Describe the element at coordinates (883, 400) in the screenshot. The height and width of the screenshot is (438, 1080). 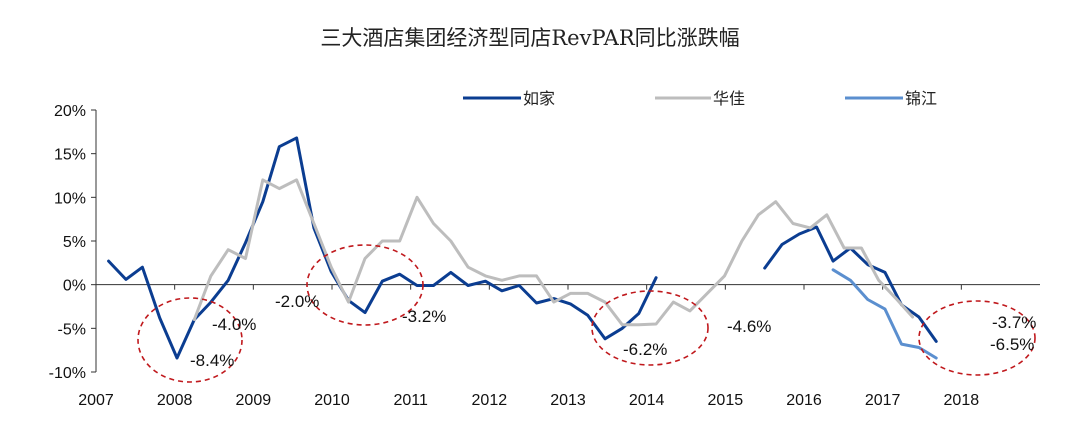
I see `x-tick-label: 2017` at that location.